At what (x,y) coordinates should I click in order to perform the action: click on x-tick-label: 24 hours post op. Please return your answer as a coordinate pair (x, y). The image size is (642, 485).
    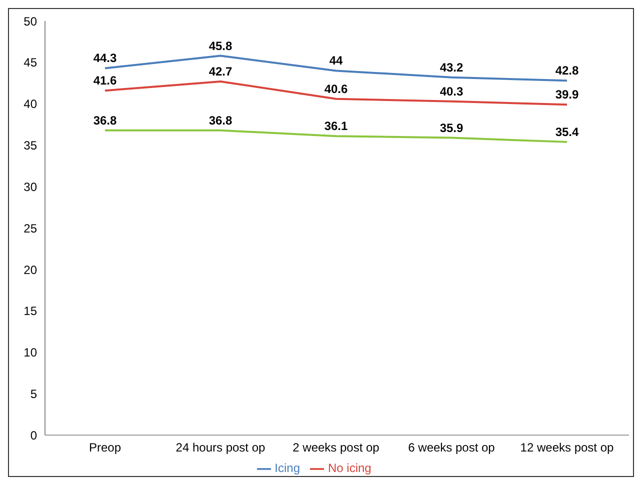
    Looking at the image, I should click on (221, 447).